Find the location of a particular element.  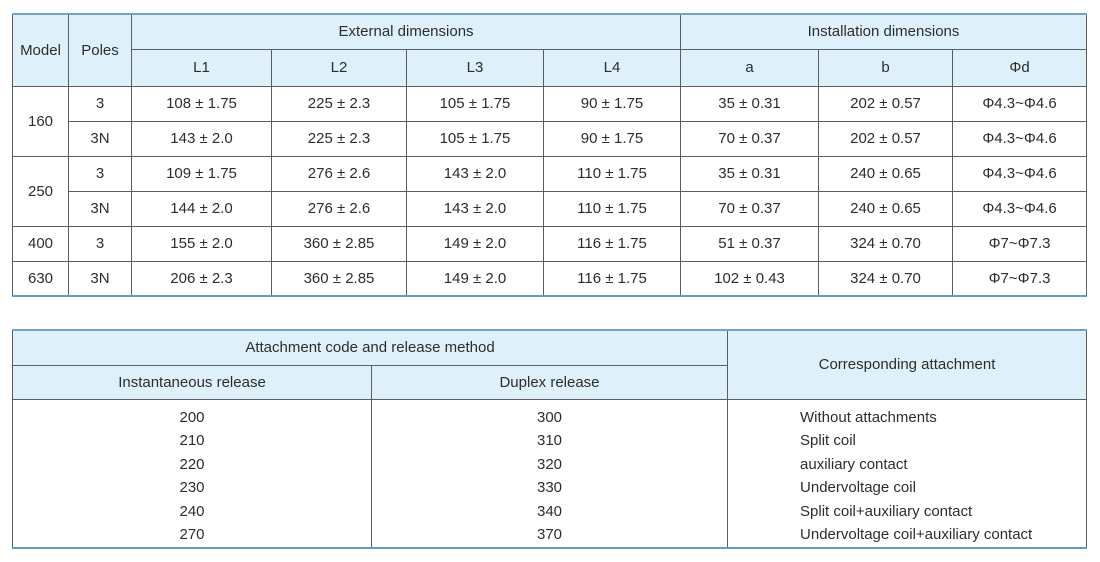

column-group-installation-dimensions: Installation dimensions is located at coordinates (884, 31).